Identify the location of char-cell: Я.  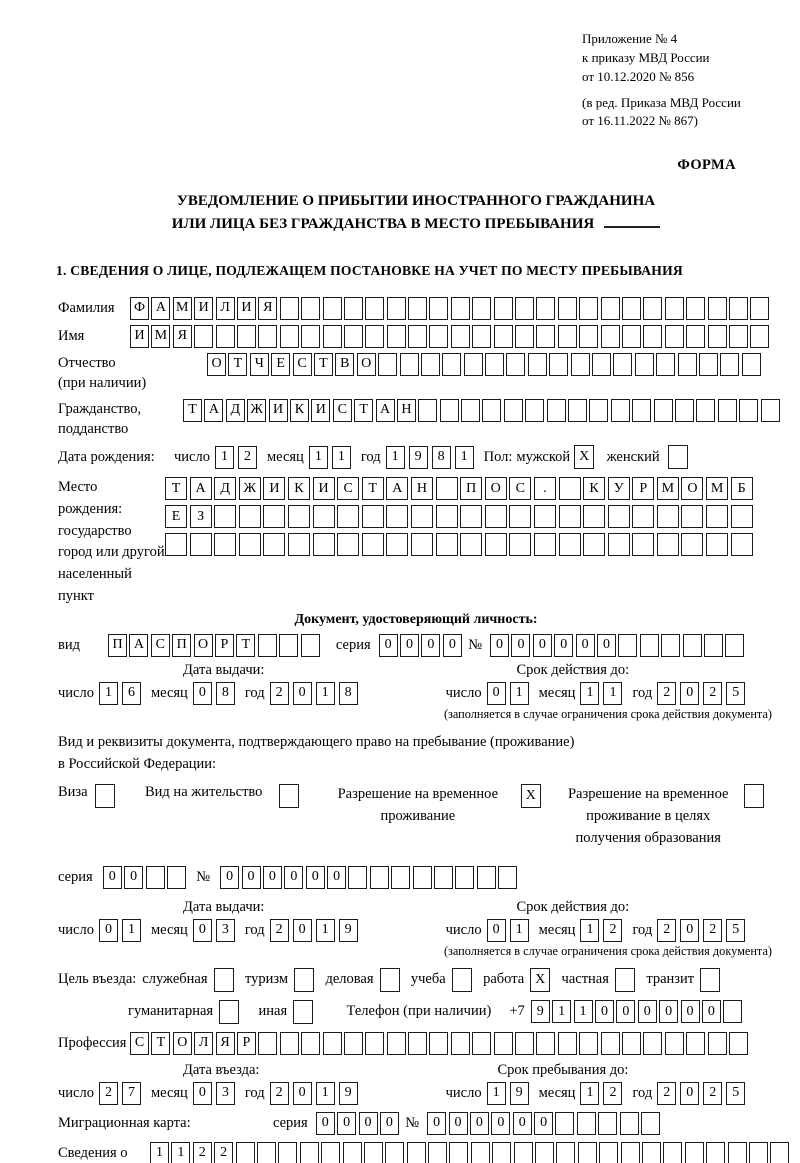
(225, 1043).